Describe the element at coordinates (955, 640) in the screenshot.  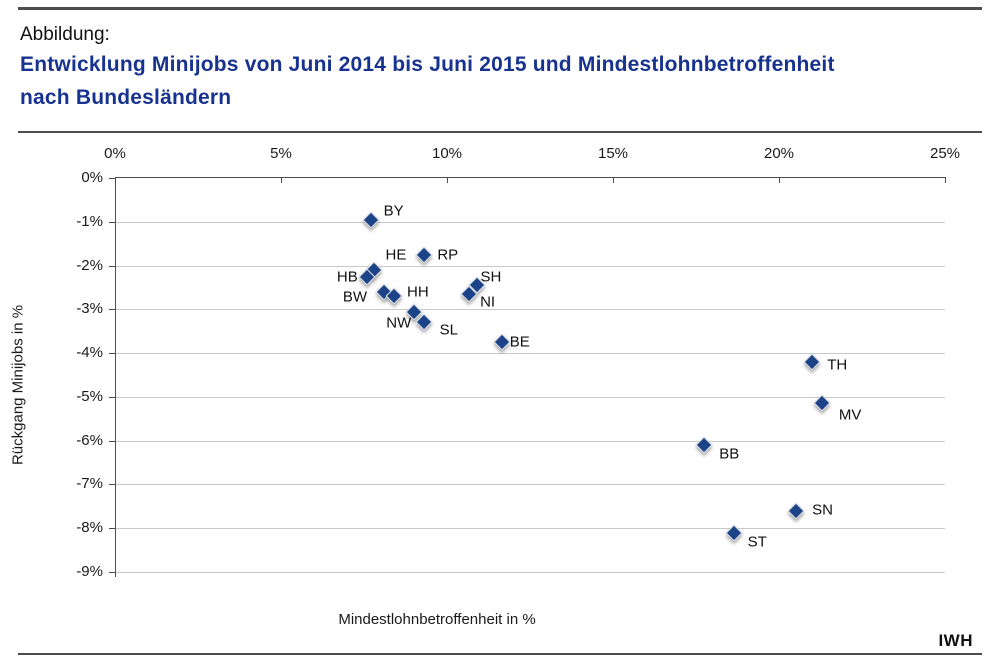
I see `iwh-logo-text: IWH` at that location.